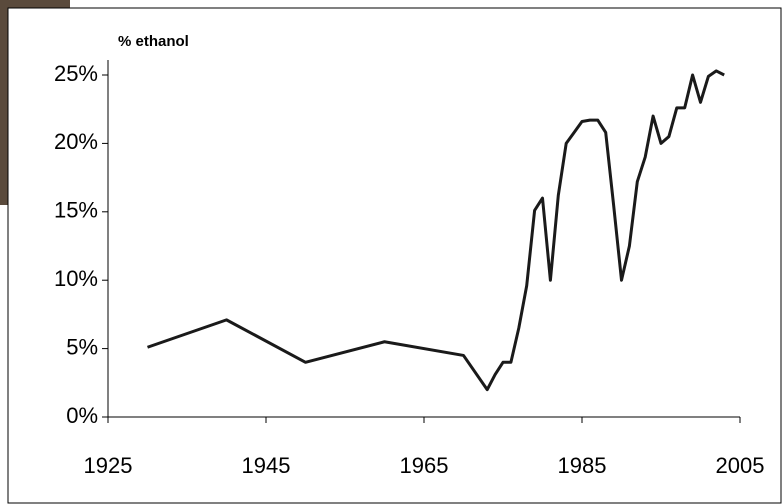 The image size is (782, 504). I want to click on x-tick-label: 1925, so click(108, 465).